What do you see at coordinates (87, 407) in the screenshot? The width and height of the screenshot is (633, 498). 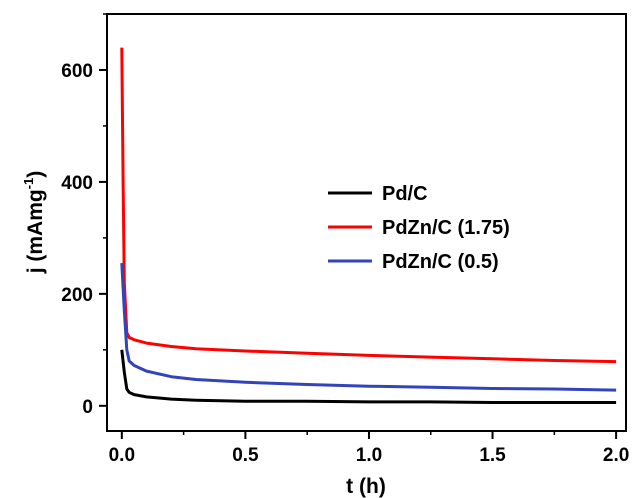 I see `y-tick-label: 0` at bounding box center [87, 407].